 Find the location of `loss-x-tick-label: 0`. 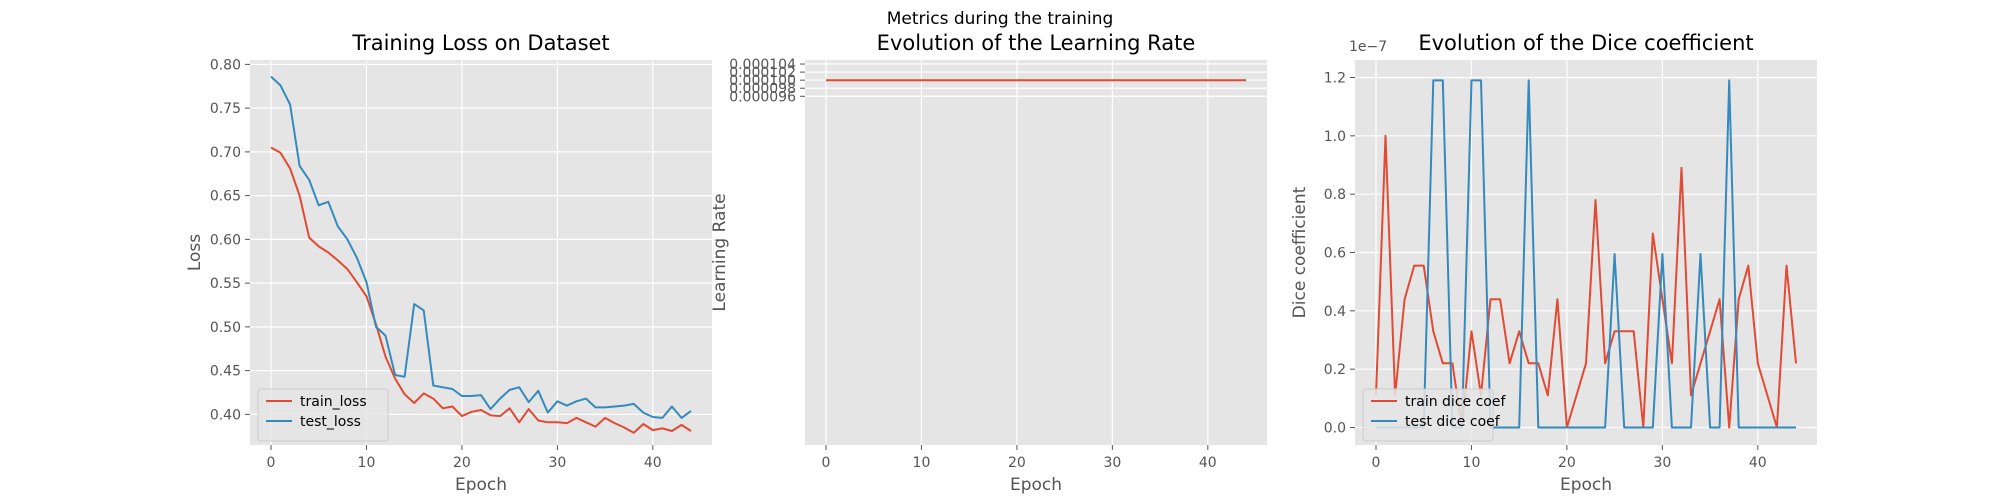

loss-x-tick-label: 0 is located at coordinates (271, 463).